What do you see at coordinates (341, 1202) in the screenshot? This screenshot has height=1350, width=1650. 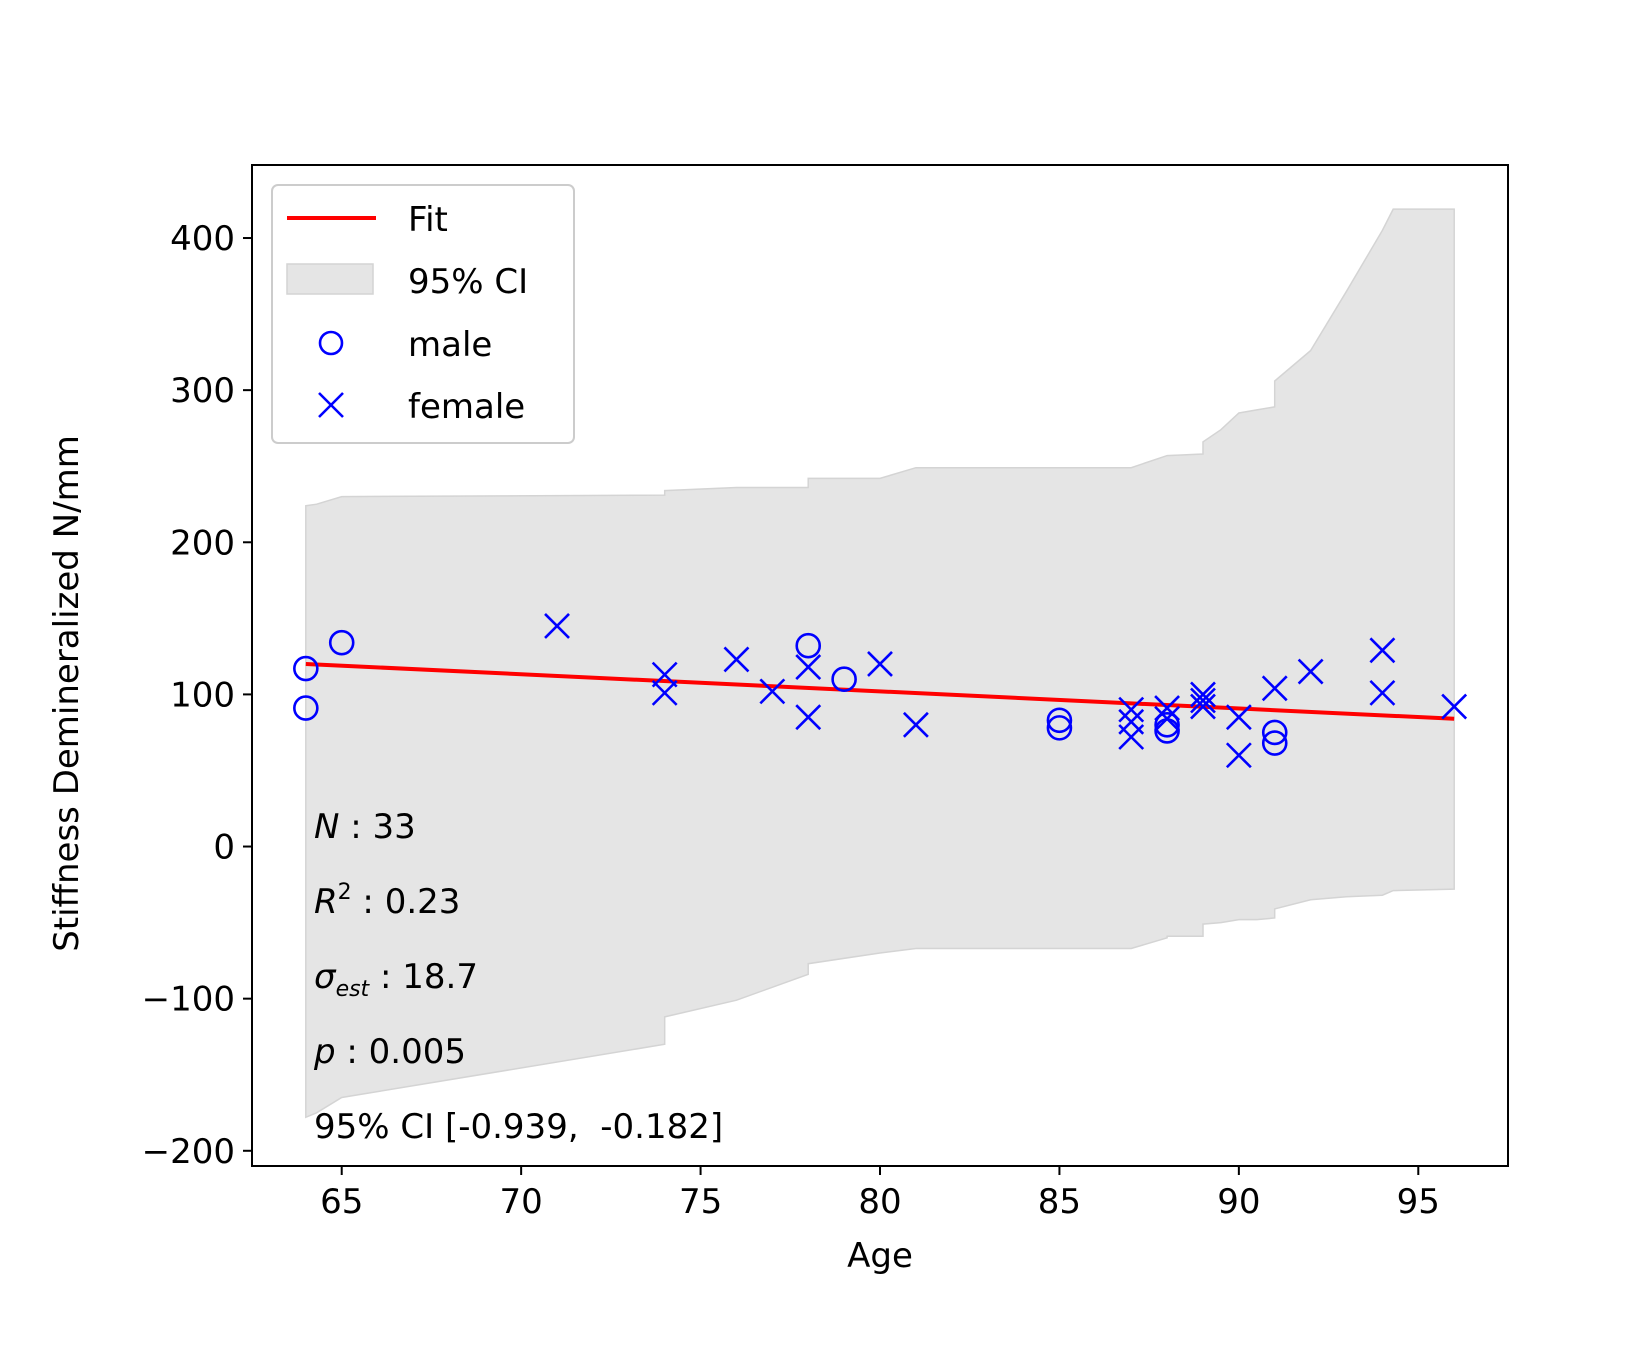 I see `x-tick-label: 65` at bounding box center [341, 1202].